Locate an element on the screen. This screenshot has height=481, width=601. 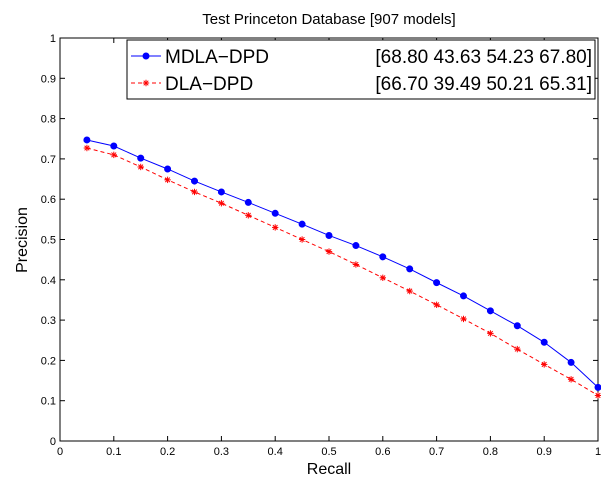
y-tick-label: 0.8 is located at coordinates (48, 120).